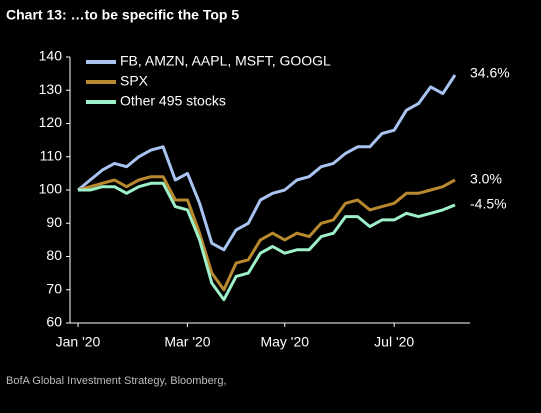 Image resolution: width=541 pixels, height=413 pixels. I want to click on x-tick-label: May '20, so click(284, 342).